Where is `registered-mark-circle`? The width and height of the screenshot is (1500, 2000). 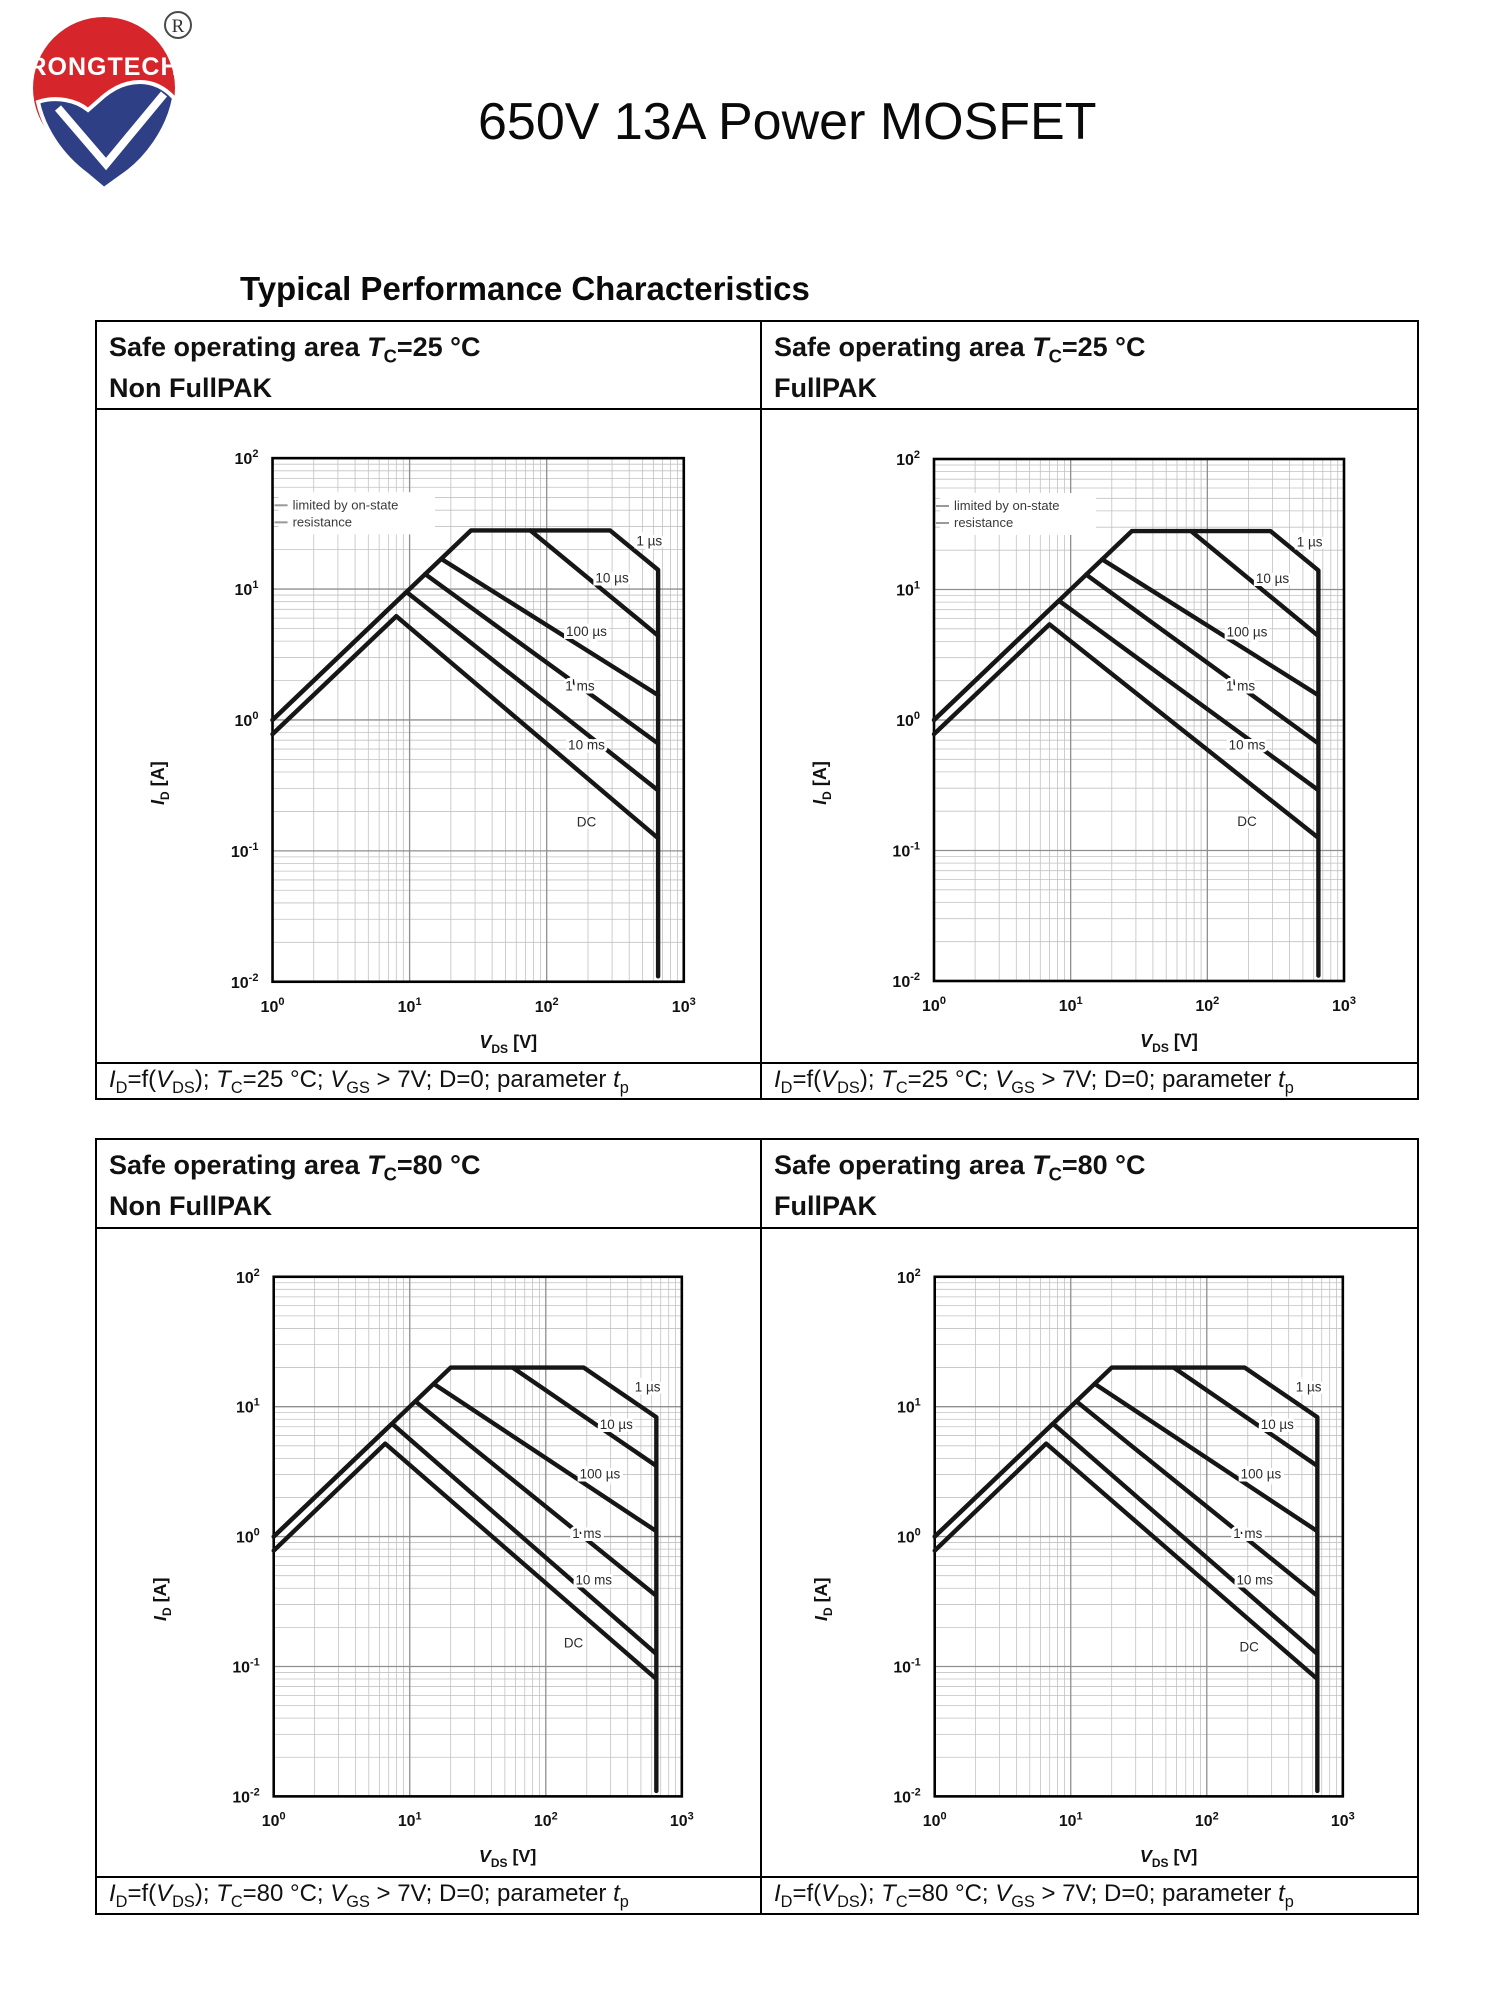 registered-mark-circle is located at coordinates (178, 25).